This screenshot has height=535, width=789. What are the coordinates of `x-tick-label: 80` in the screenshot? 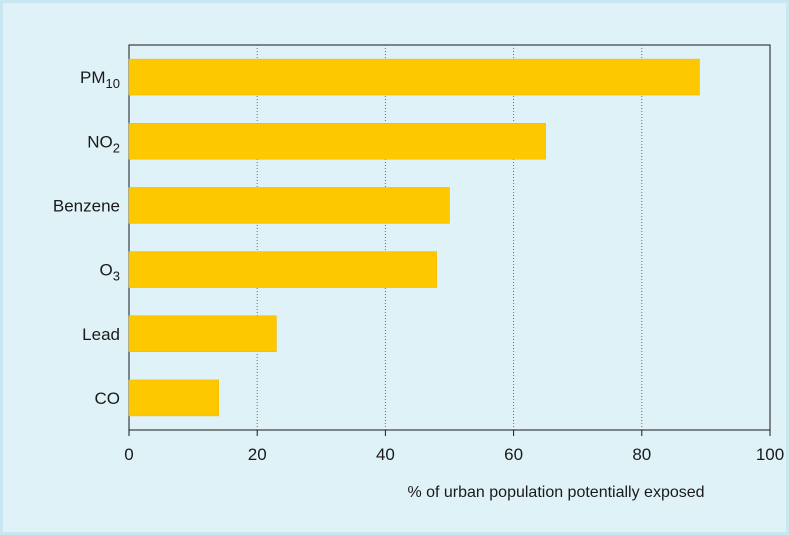 It's located at (641, 454).